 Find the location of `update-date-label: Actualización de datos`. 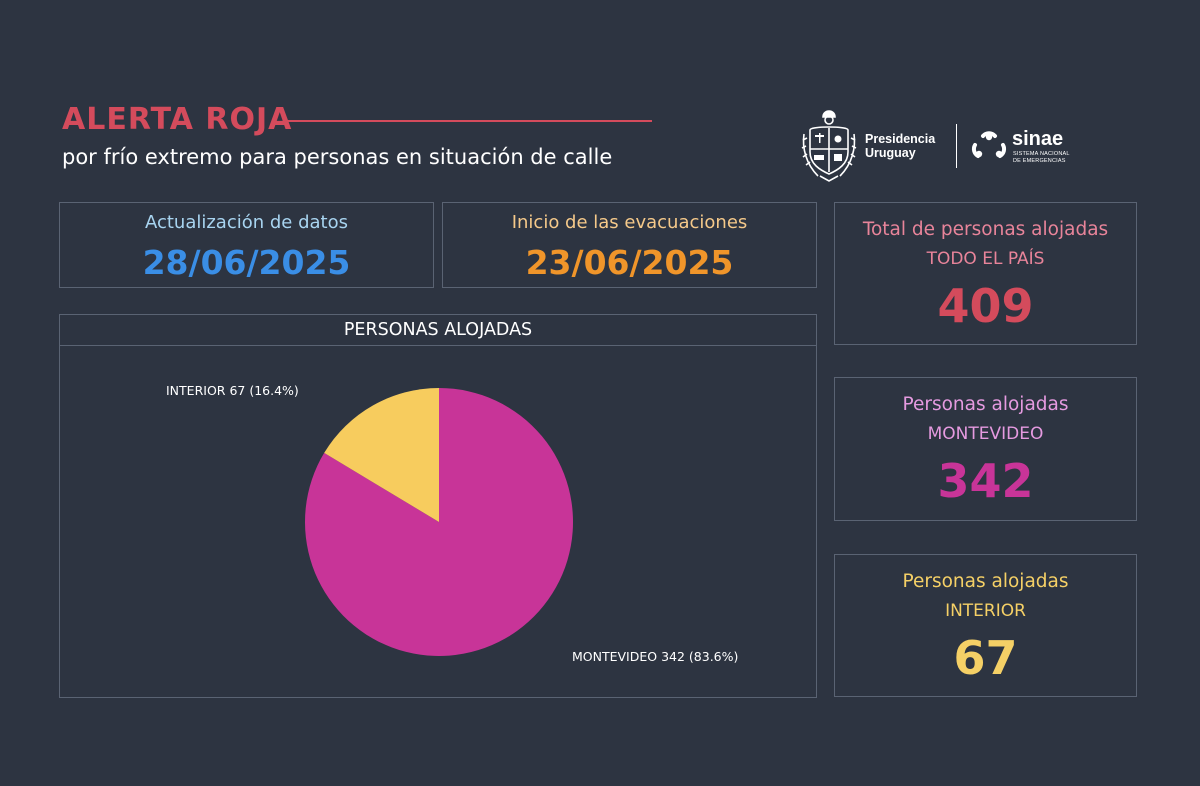

update-date-label: Actualización de datos is located at coordinates (246, 222).